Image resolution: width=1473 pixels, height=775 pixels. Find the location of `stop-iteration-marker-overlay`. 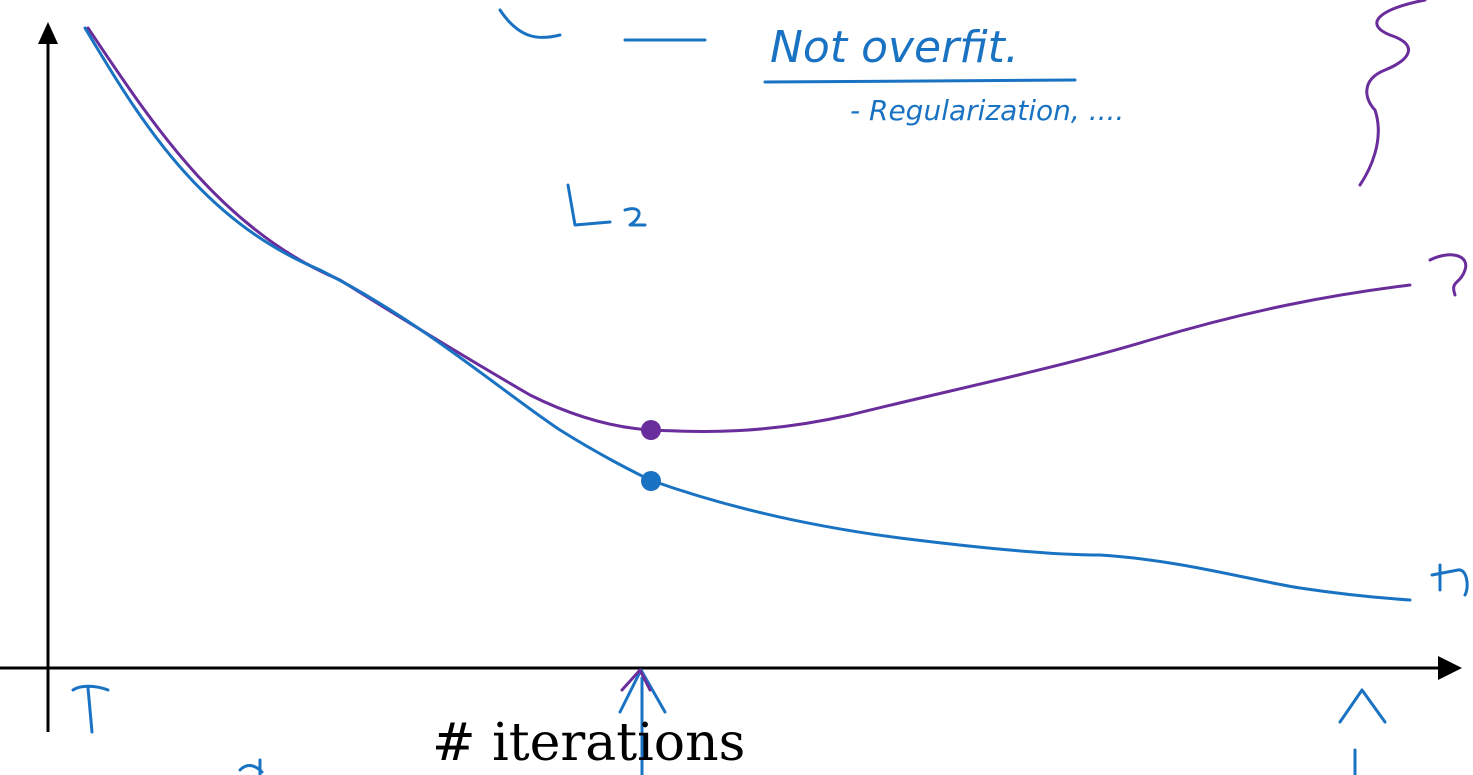

stop-iteration-marker-overlay is located at coordinates (636, 680).